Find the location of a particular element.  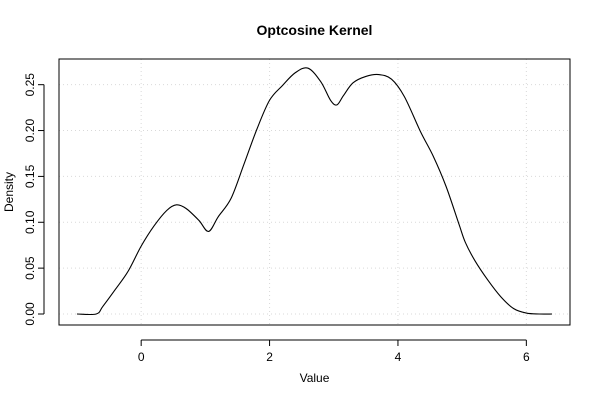

x-tick-label-2: 4 is located at coordinates (398, 357).